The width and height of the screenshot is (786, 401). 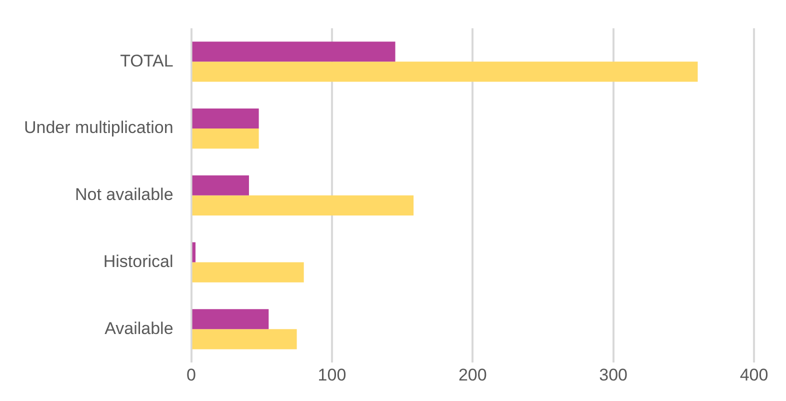 What do you see at coordinates (754, 374) in the screenshot?
I see `x-tick-label: 400` at bounding box center [754, 374].